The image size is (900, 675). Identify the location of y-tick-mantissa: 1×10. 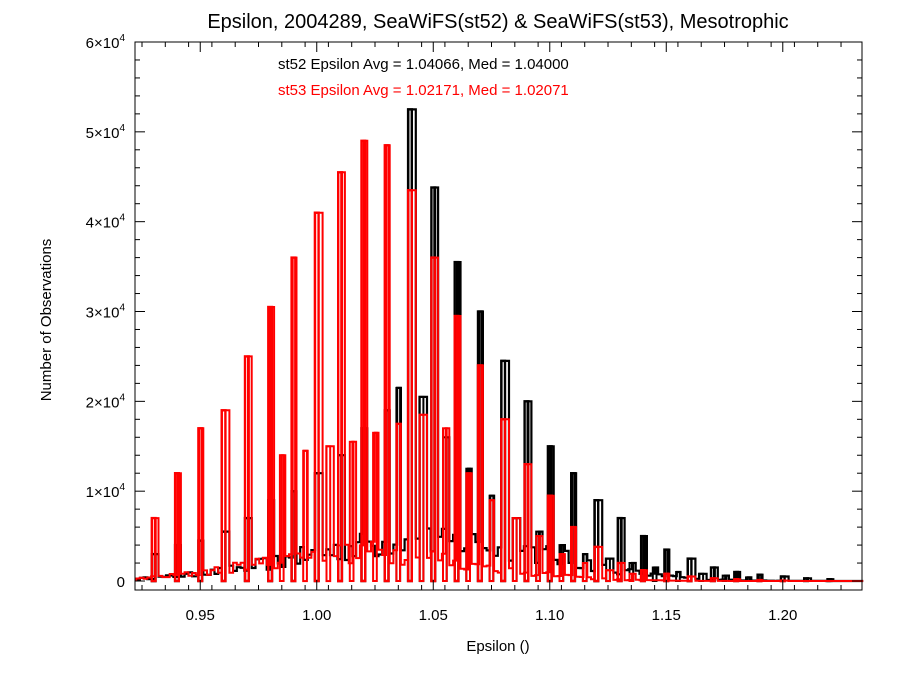
(103, 492).